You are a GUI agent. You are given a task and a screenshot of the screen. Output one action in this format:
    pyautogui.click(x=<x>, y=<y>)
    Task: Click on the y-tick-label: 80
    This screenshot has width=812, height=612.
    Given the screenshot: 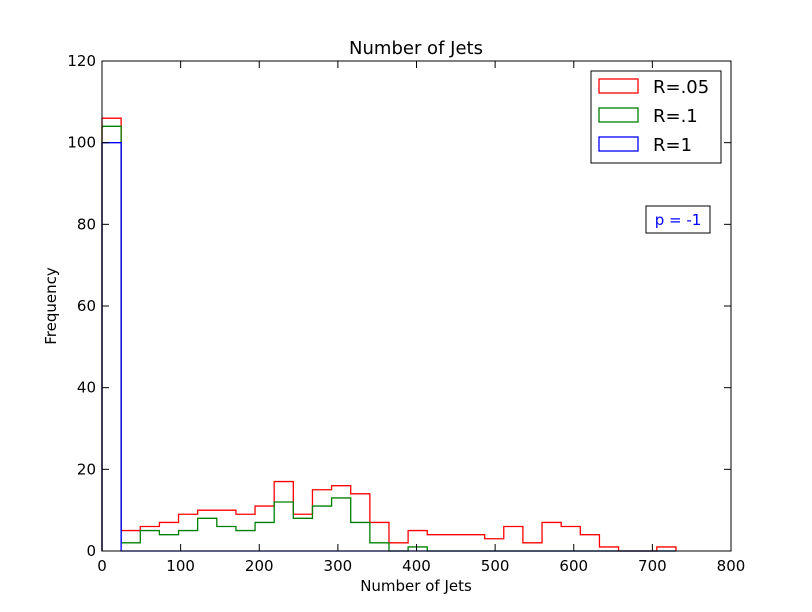 What is the action you would take?
    pyautogui.click(x=86, y=224)
    